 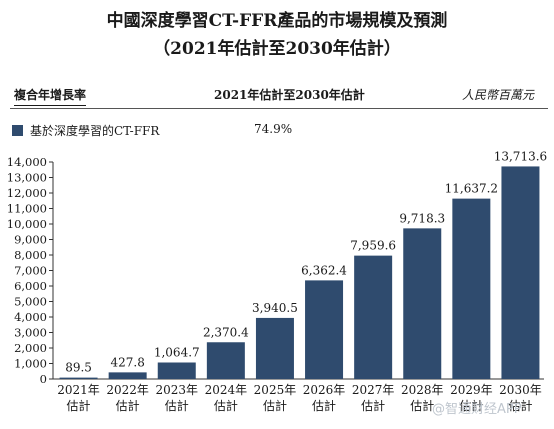 I want to click on header-divider, so click(x=279, y=108).